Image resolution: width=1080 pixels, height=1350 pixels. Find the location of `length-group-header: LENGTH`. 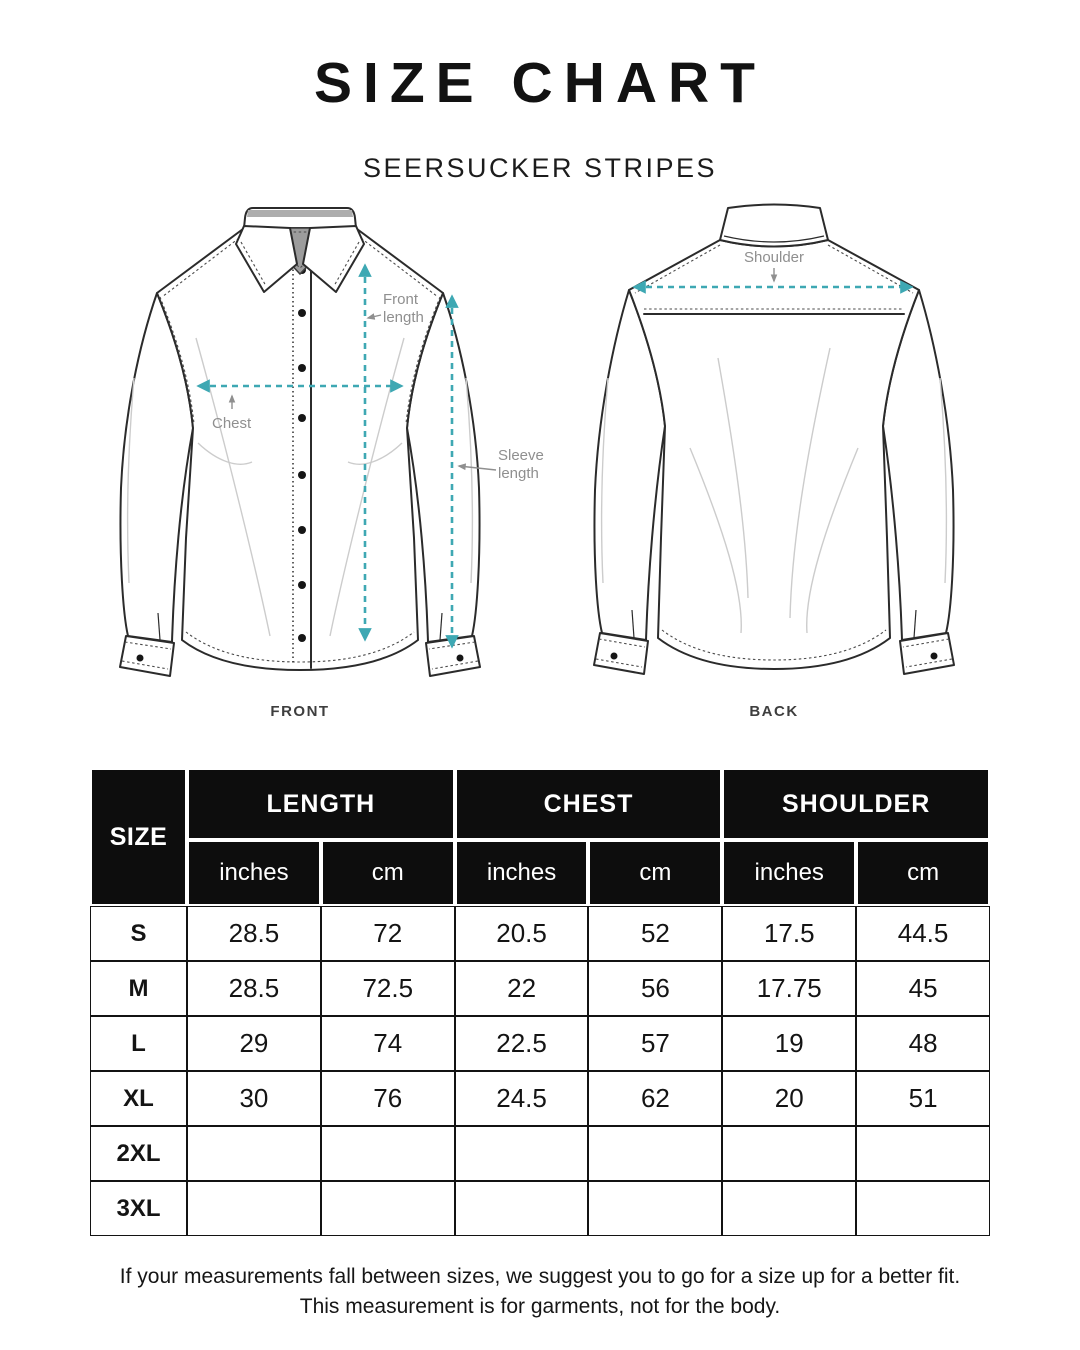

length-group-header: LENGTH is located at coordinates (321, 804).